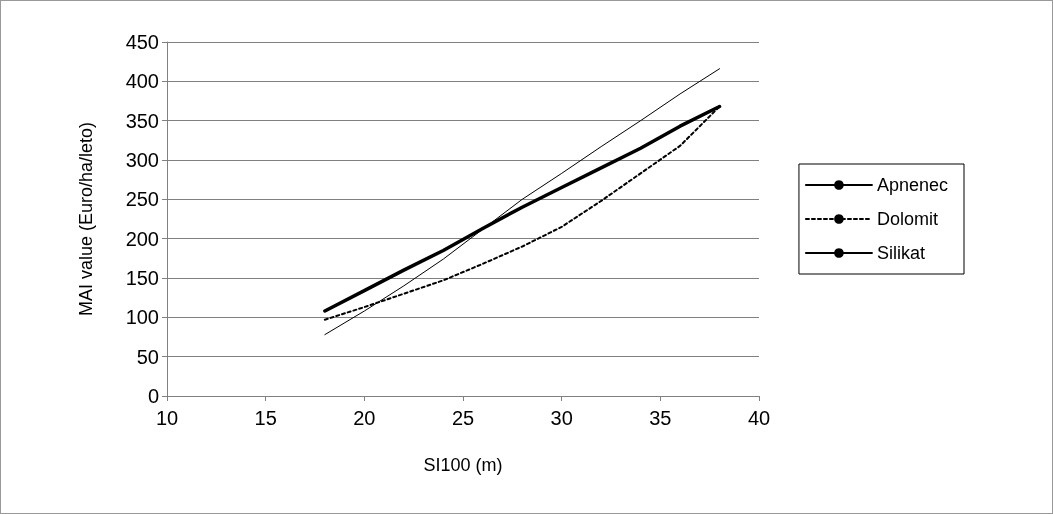 The image size is (1053, 514). Describe the element at coordinates (142, 238) in the screenshot. I see `y-tick-label: 200` at that location.